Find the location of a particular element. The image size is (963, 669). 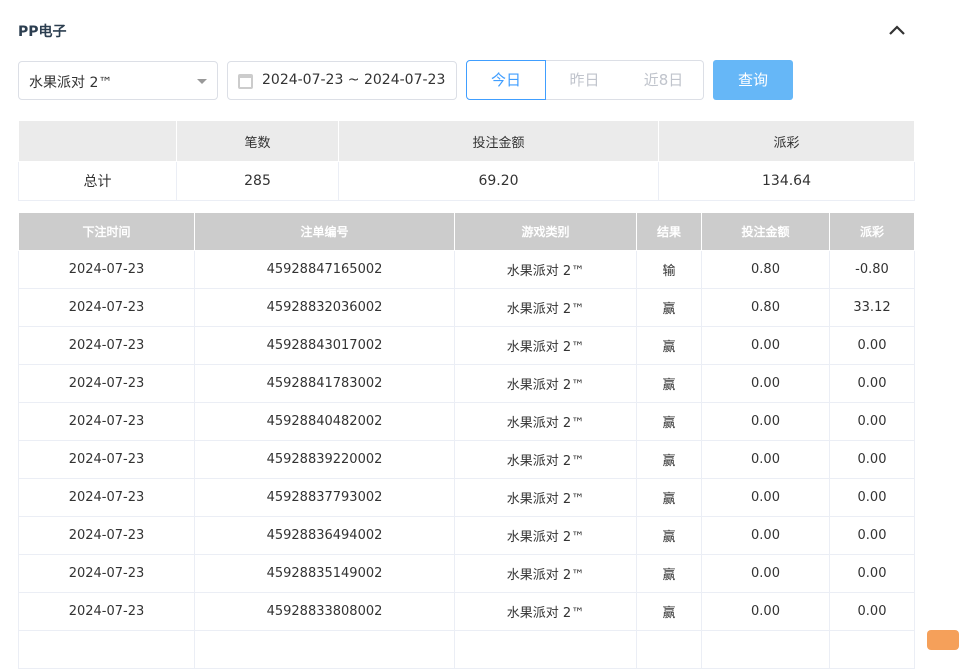

table-cell: 45928832036002 is located at coordinates (324, 307).